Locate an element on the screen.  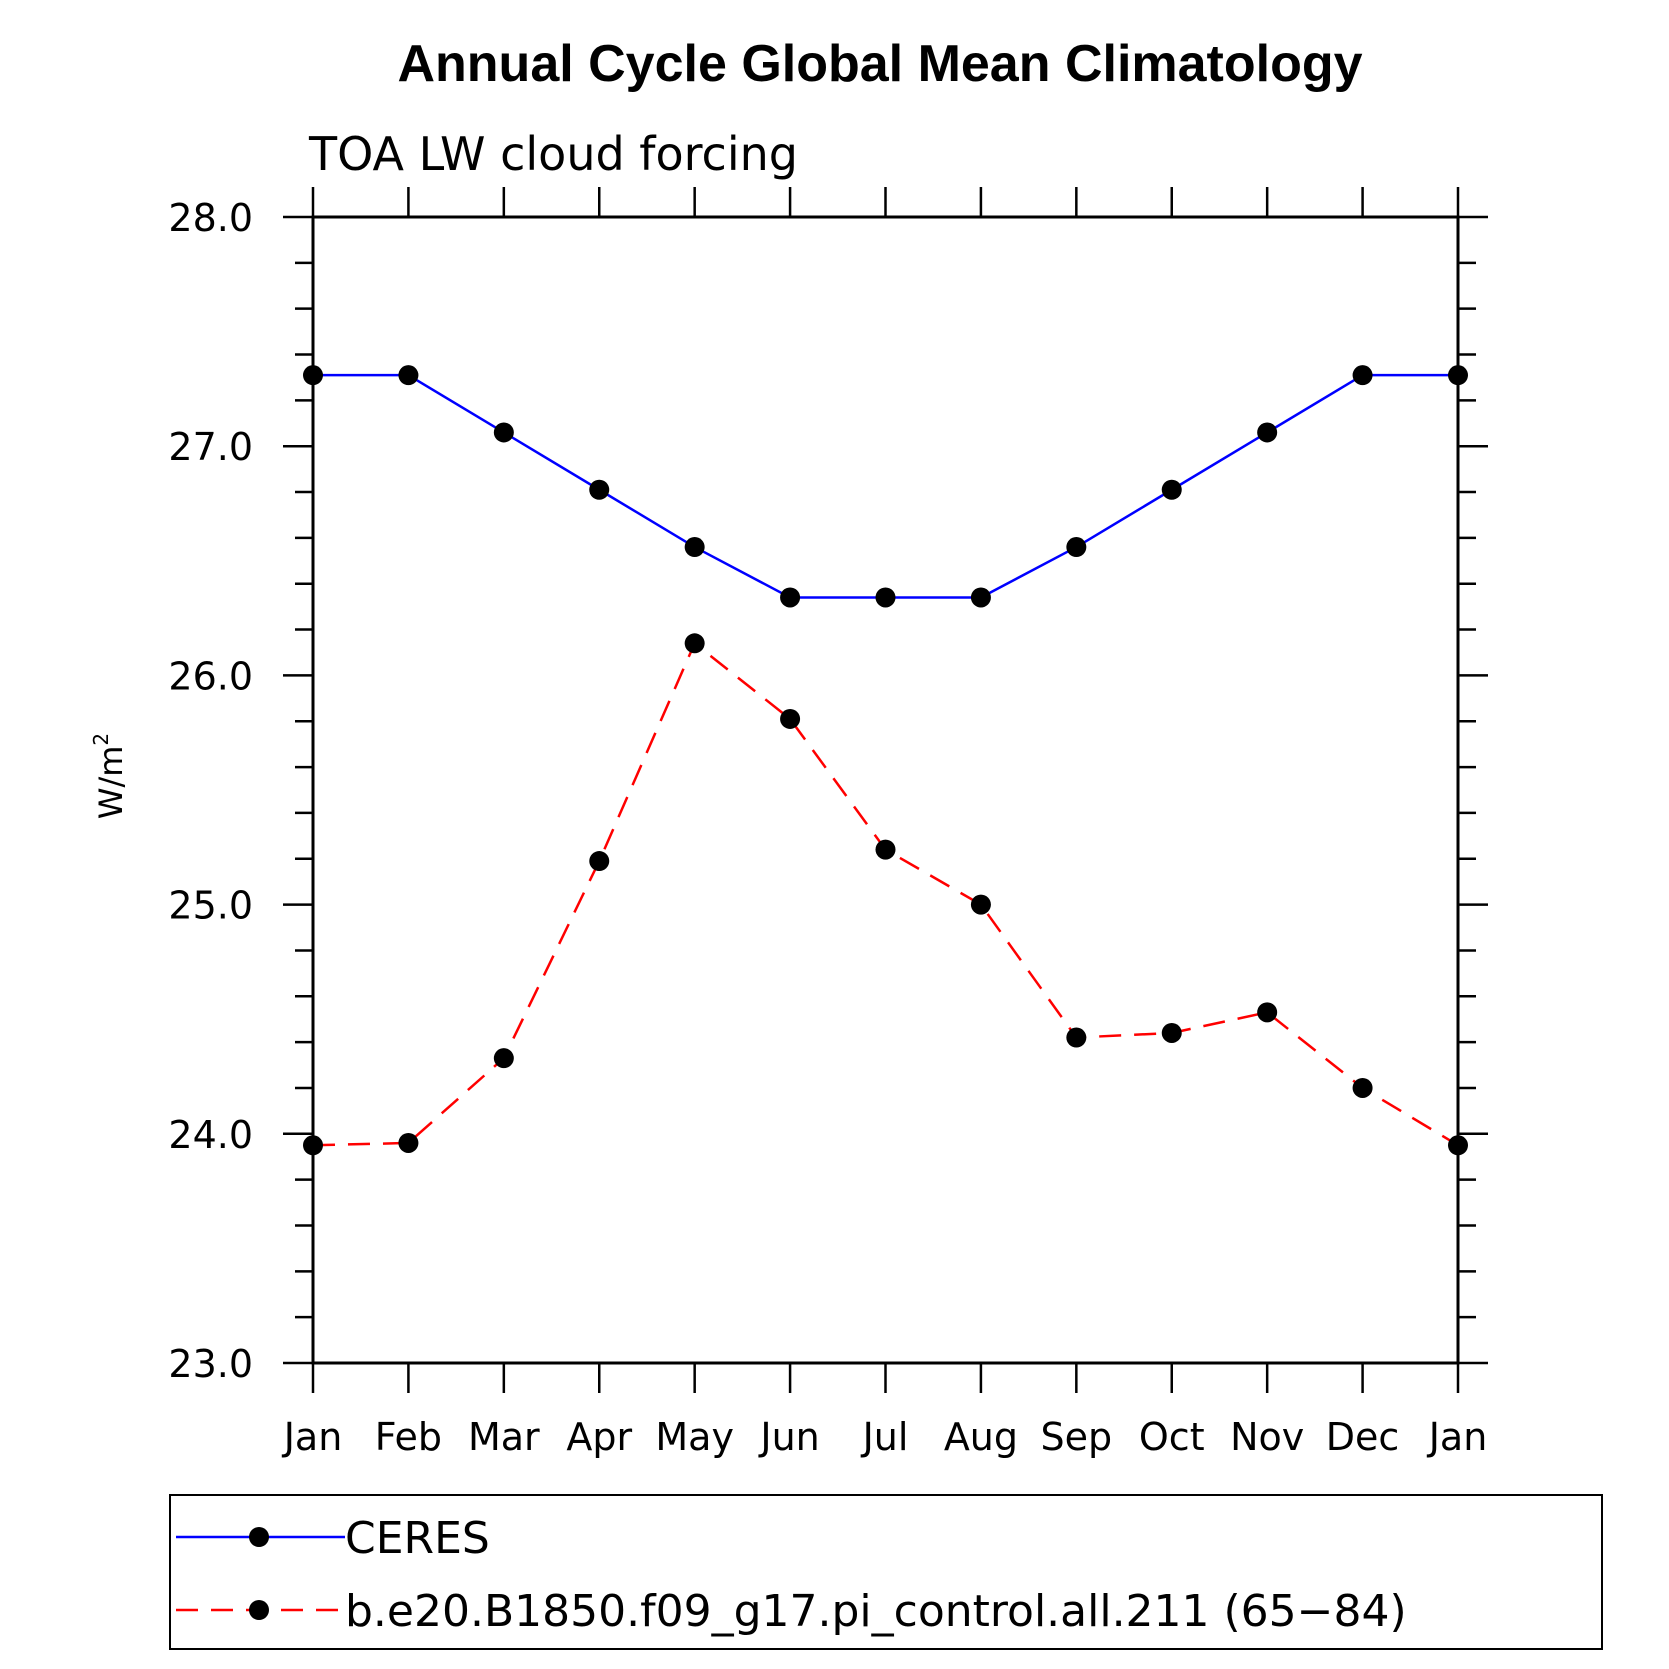
x-tick-label: Oct is located at coordinates (1172, 1437).